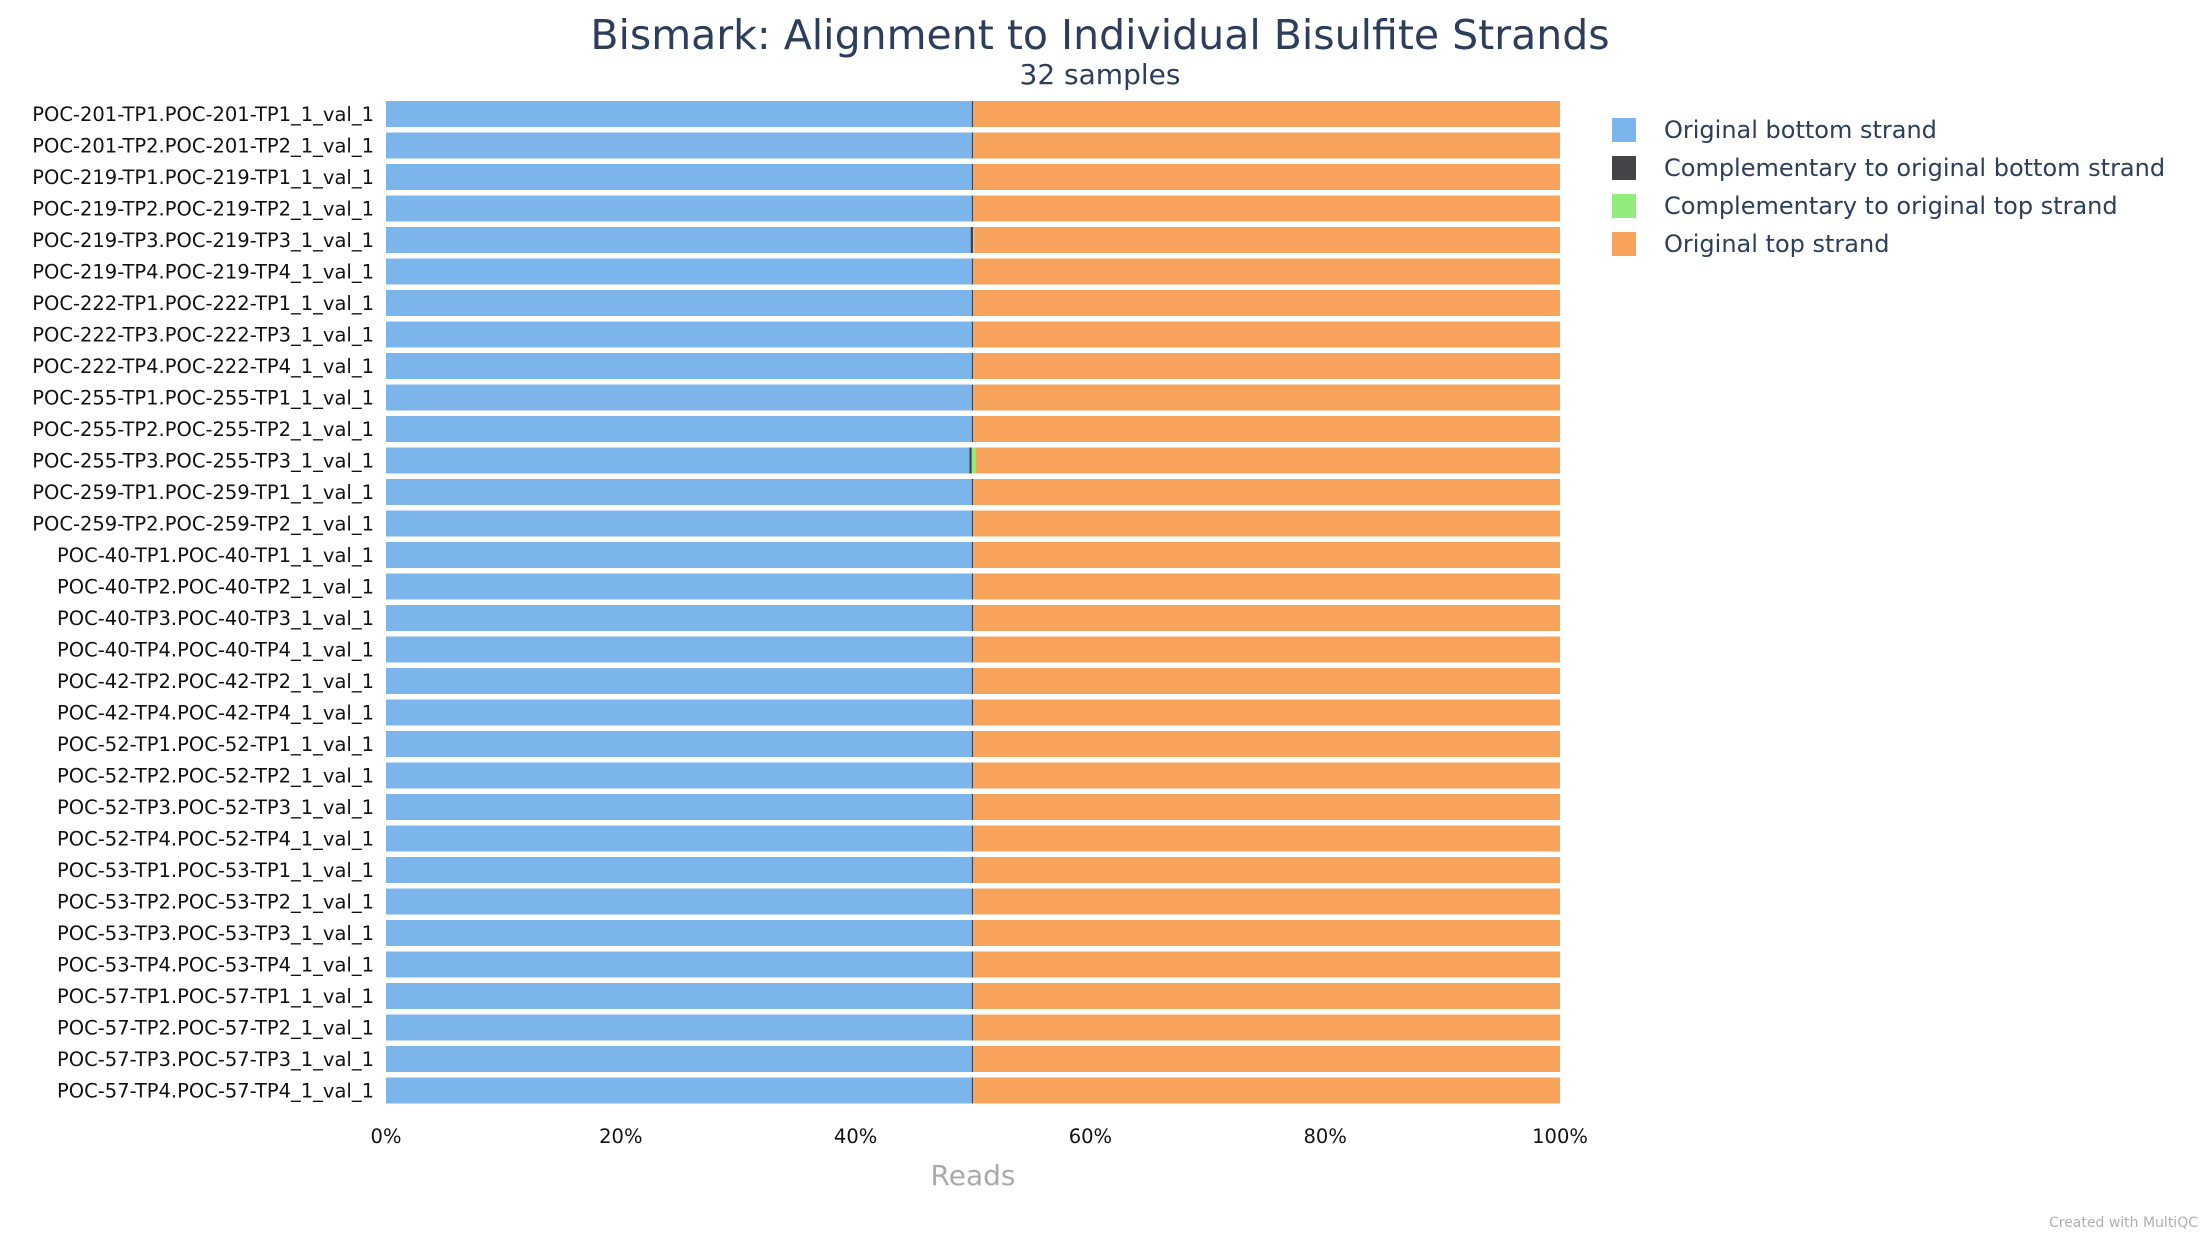  Describe the element at coordinates (1891, 206) in the screenshot. I see `legend-label: Complementary to original top strand` at that location.